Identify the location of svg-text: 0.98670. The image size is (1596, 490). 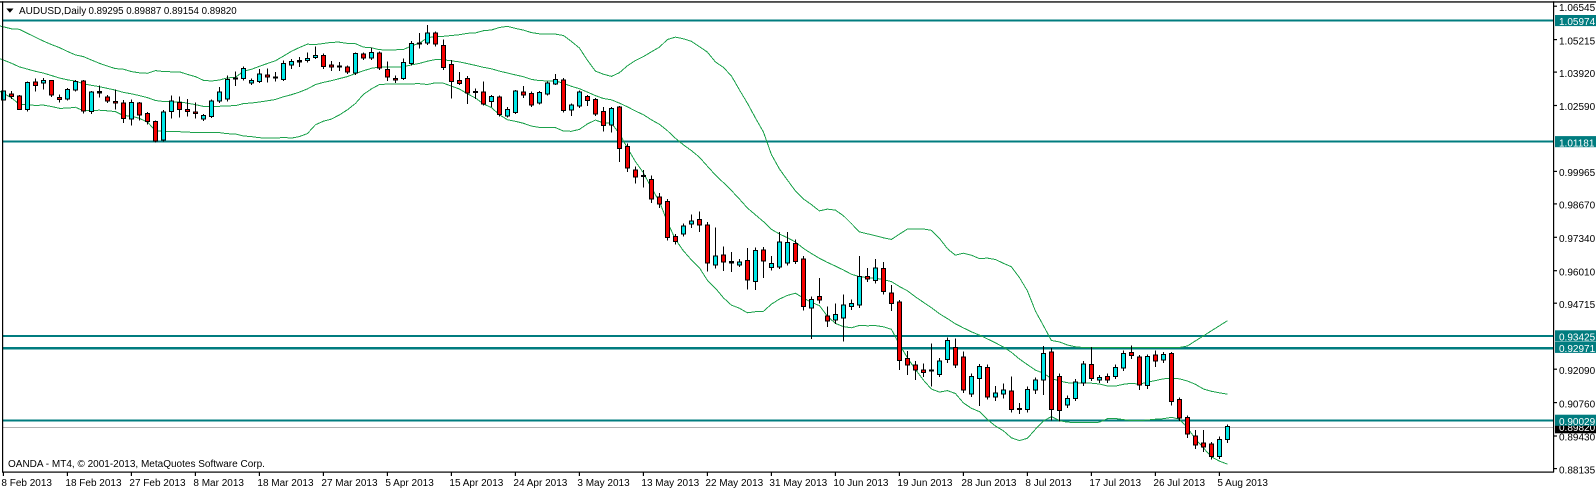
(1577, 206).